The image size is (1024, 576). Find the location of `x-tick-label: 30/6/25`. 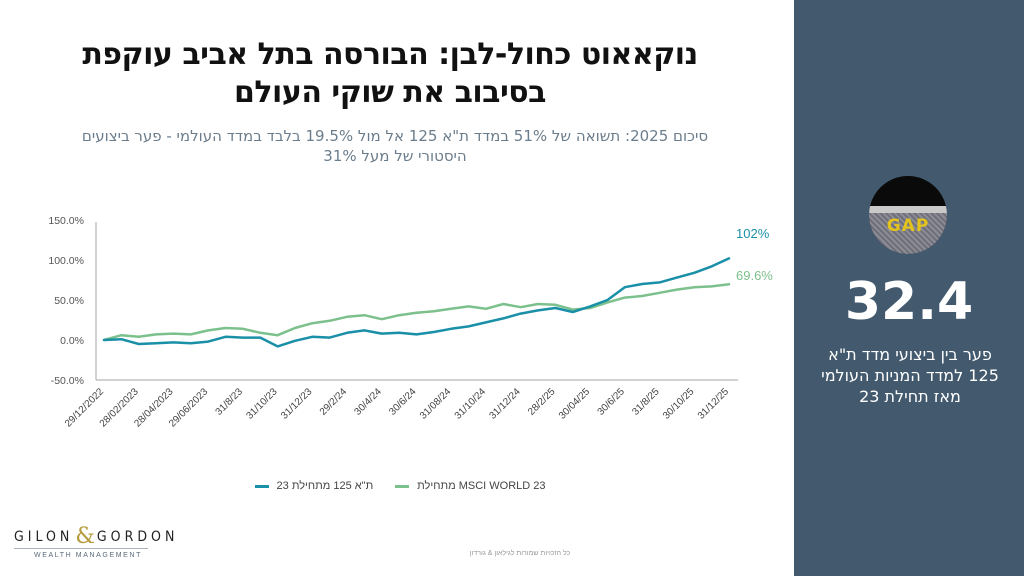

x-tick-label: 30/6/25 is located at coordinates (612, 402).